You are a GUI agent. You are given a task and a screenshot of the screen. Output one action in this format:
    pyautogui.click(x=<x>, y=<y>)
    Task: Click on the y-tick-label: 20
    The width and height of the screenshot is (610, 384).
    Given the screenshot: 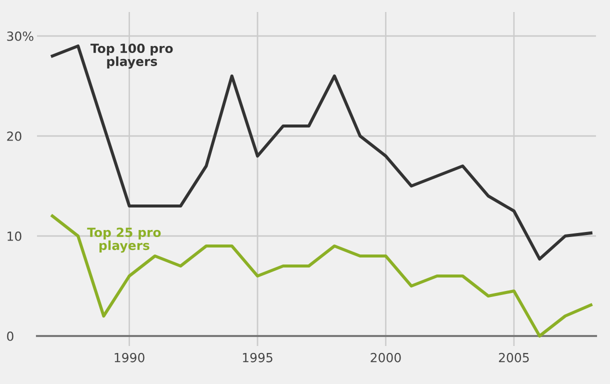 What is the action you would take?
    pyautogui.click(x=14, y=136)
    